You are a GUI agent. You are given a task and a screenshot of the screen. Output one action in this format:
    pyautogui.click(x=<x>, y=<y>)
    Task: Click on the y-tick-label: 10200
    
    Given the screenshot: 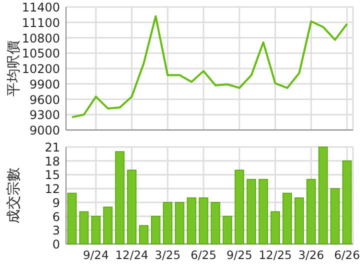 What is the action you would take?
    pyautogui.click(x=41, y=69)
    